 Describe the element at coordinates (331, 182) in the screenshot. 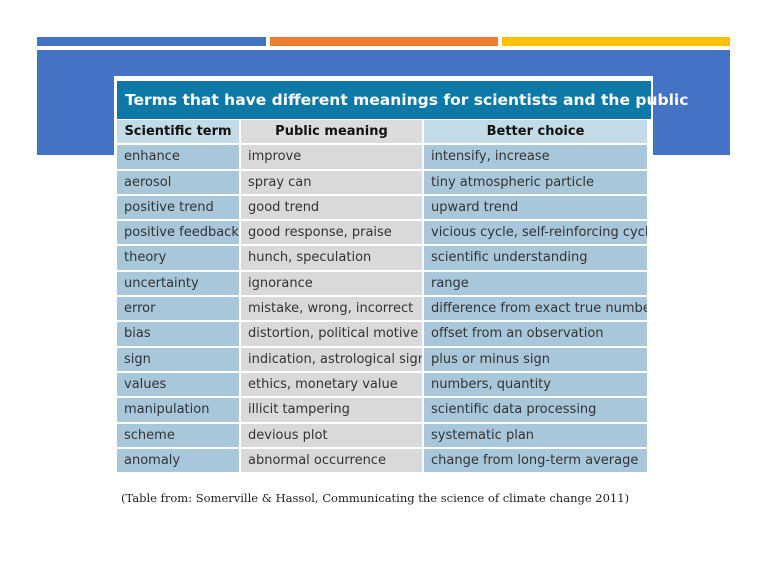

I see `table-cell-public-meaning: spray can` at that location.